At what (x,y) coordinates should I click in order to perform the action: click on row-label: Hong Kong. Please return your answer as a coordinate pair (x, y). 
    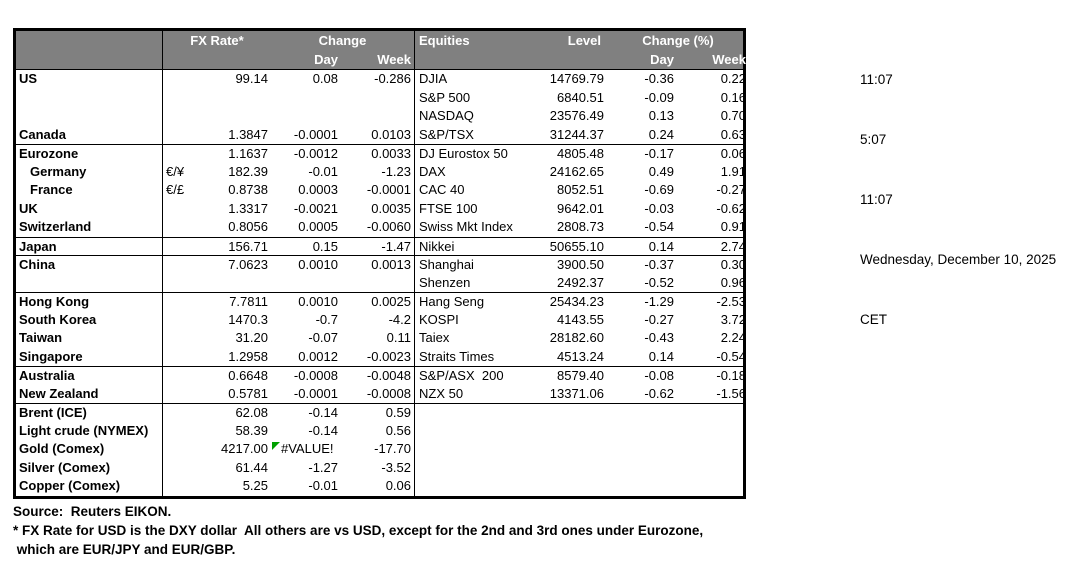
    Looking at the image, I should click on (89, 302).